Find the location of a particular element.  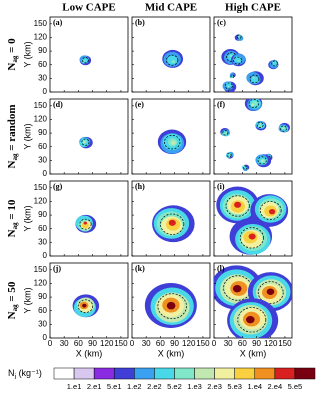

column-title: Low CAPE is located at coordinates (88, 8).